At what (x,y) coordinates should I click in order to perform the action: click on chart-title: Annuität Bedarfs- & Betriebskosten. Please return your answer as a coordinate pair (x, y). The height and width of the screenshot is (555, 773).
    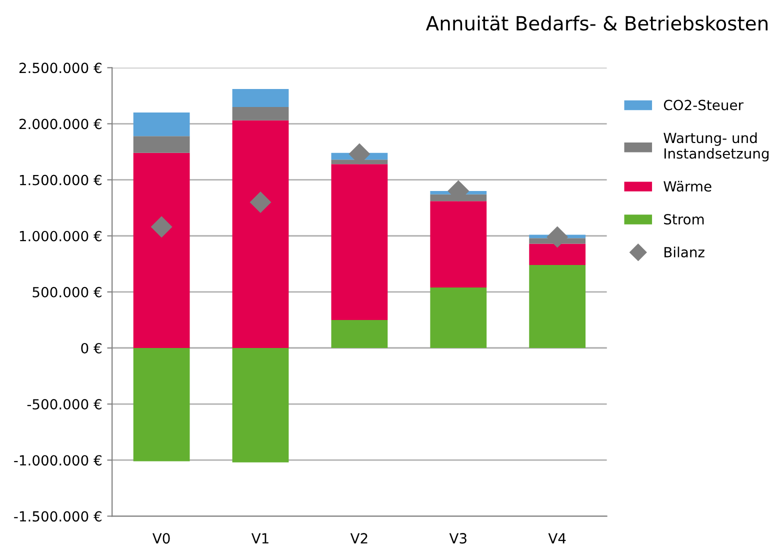
    Looking at the image, I should click on (597, 23).